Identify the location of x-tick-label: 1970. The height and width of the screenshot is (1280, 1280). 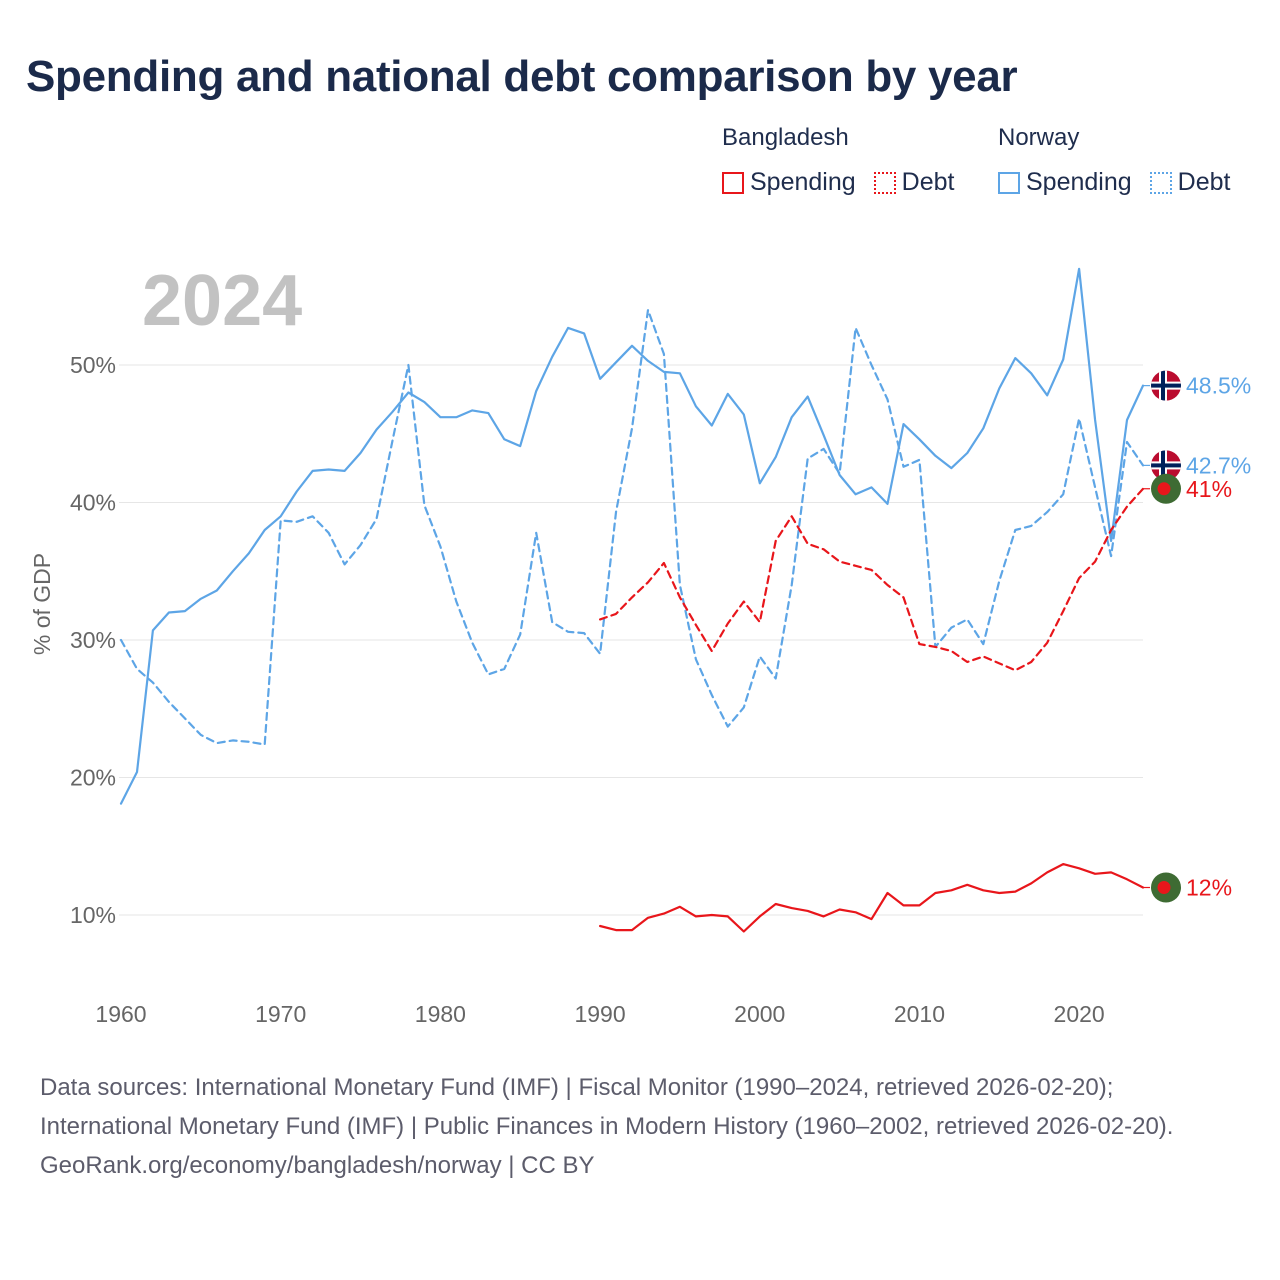
(280, 1014).